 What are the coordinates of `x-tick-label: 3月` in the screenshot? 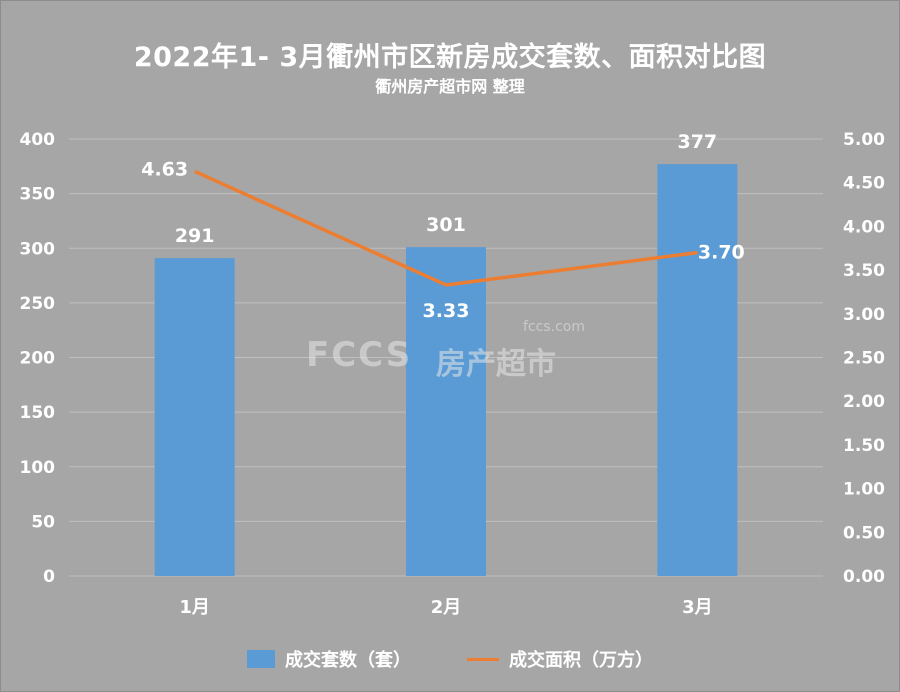 It's located at (697, 607).